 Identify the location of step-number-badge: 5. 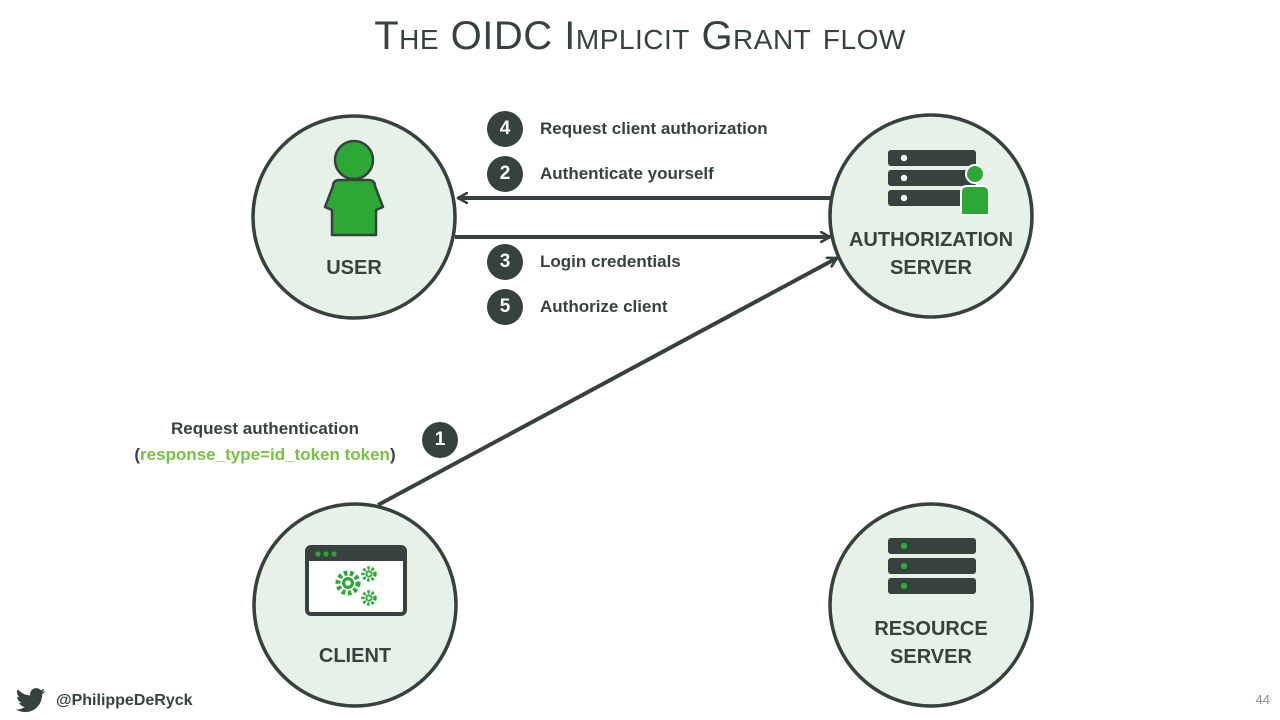
(505, 307).